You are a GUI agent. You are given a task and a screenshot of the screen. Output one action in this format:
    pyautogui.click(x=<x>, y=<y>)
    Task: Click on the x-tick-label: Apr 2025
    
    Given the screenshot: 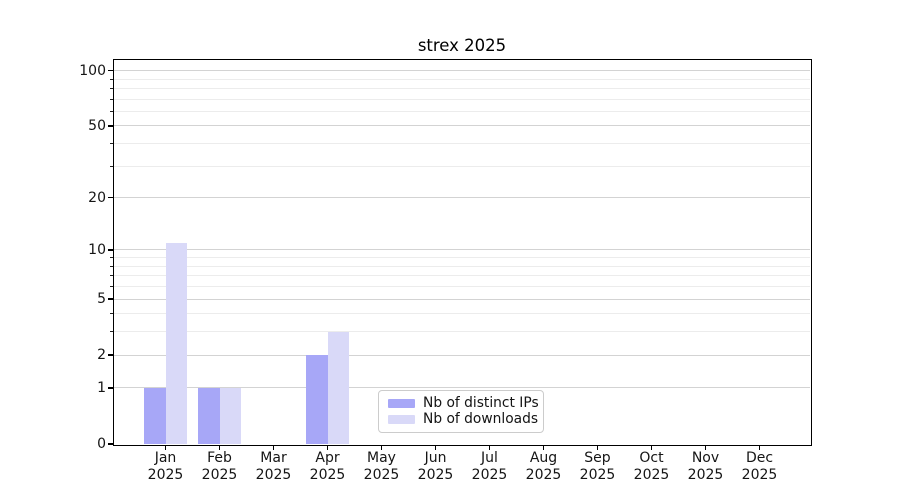 What is the action you would take?
    pyautogui.click(x=327, y=466)
    